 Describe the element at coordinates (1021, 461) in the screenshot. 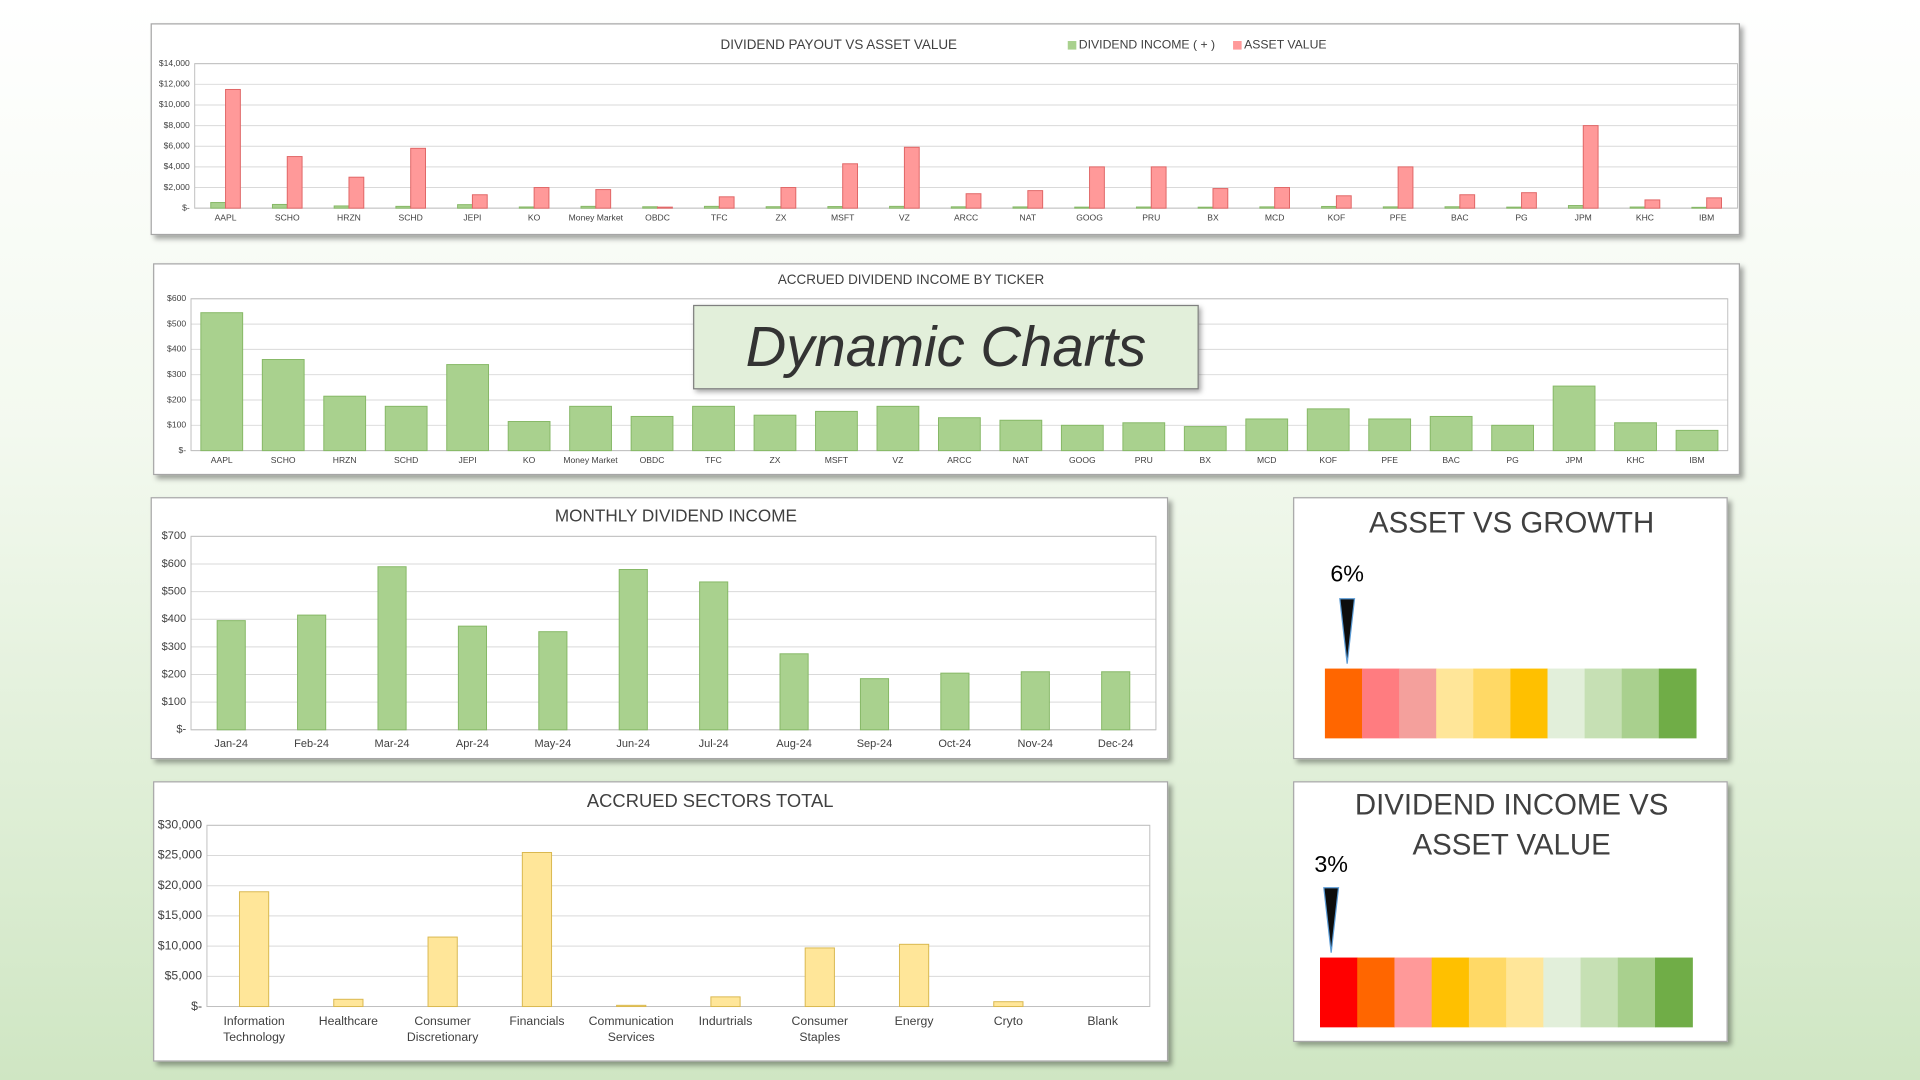

I see `x-tick-label: NAT` at that location.